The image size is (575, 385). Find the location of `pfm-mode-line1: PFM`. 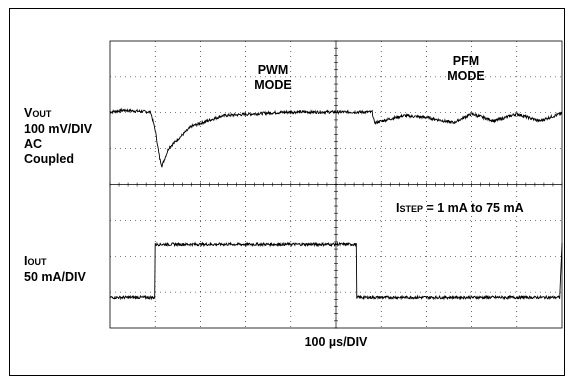

pfm-mode-line1: PFM is located at coordinates (466, 61).